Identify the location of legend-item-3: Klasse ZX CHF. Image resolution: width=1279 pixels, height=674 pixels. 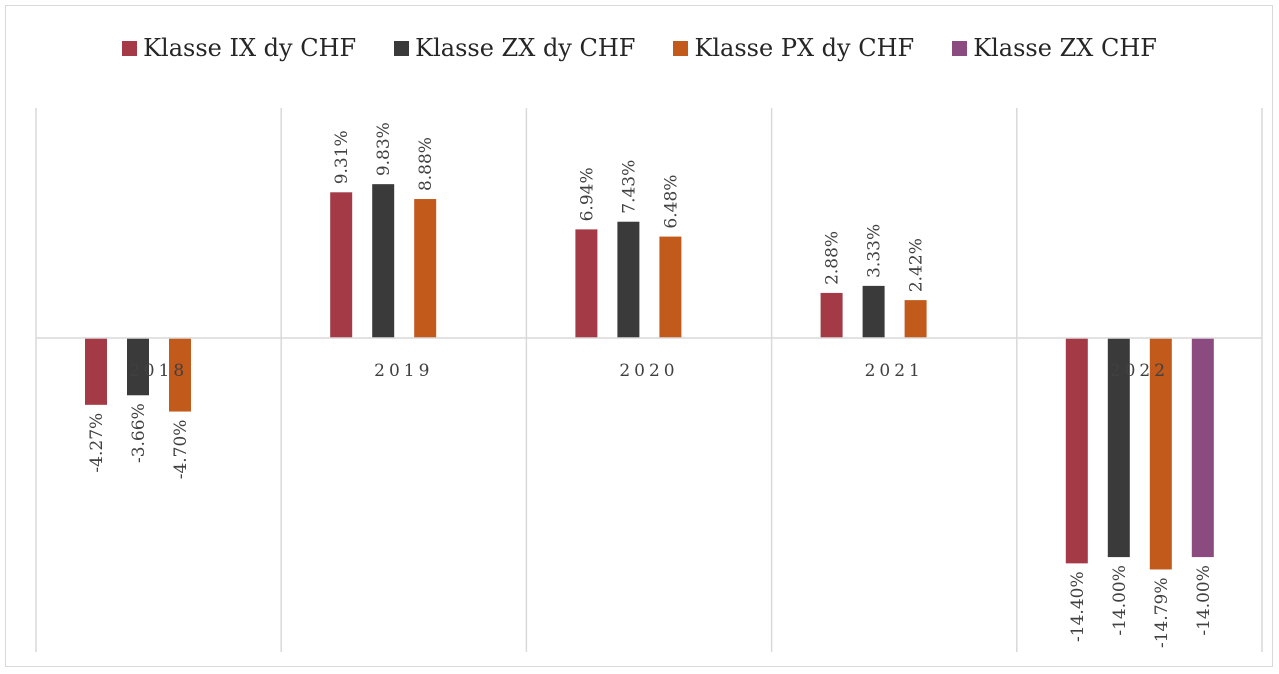
(1054, 48).